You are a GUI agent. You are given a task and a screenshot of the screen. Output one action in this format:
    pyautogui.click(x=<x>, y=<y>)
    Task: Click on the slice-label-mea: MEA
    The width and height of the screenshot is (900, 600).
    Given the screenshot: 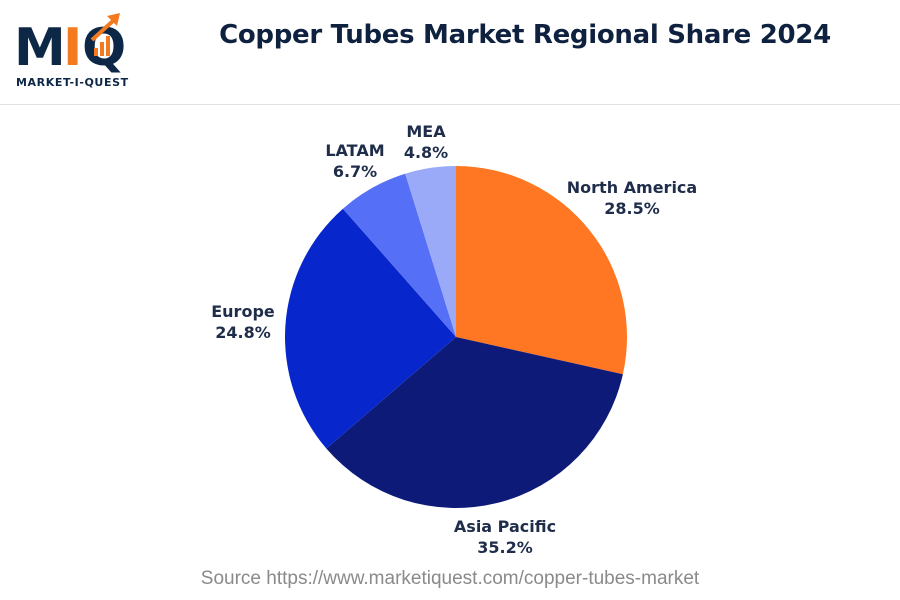 What is the action you would take?
    pyautogui.click(x=426, y=131)
    